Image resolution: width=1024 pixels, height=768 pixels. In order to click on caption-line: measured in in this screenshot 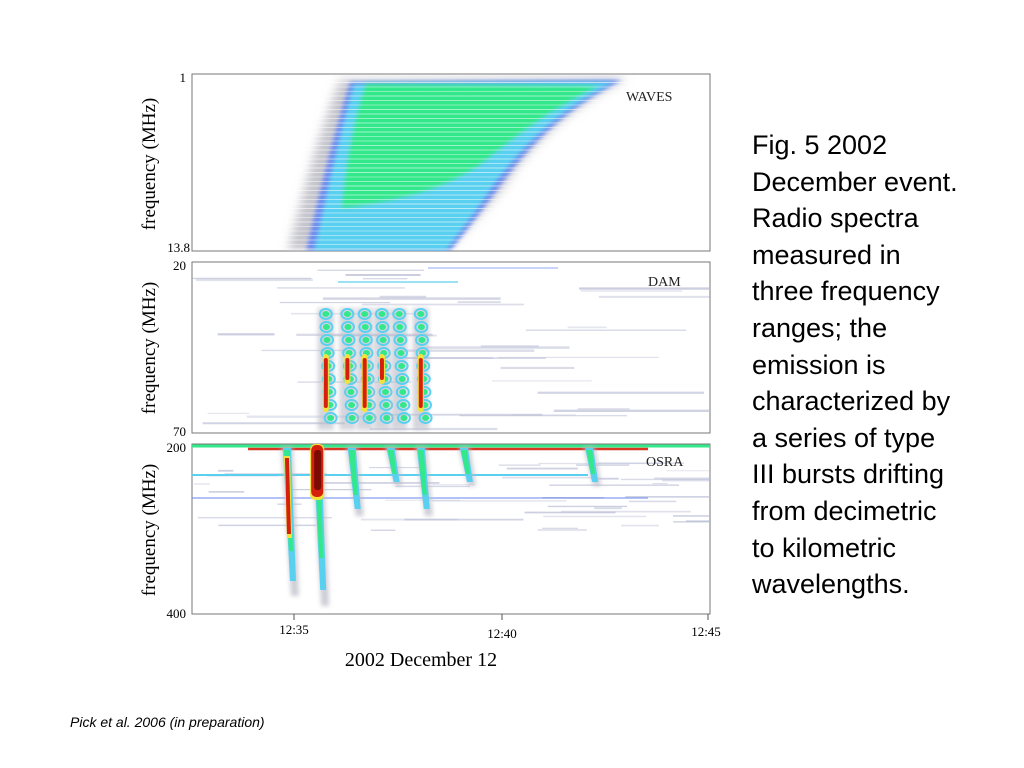, I will do `click(826, 254)`.